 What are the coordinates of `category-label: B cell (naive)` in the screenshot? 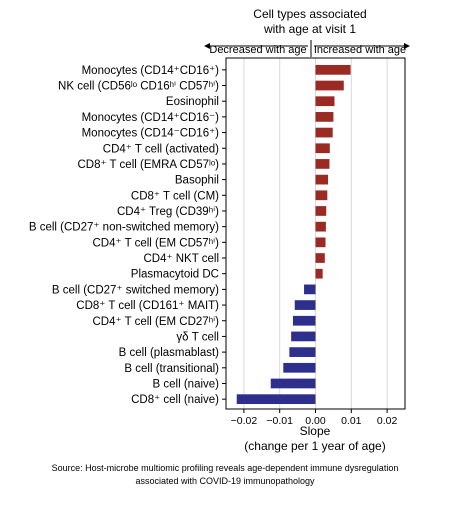 It's located at (186, 384).